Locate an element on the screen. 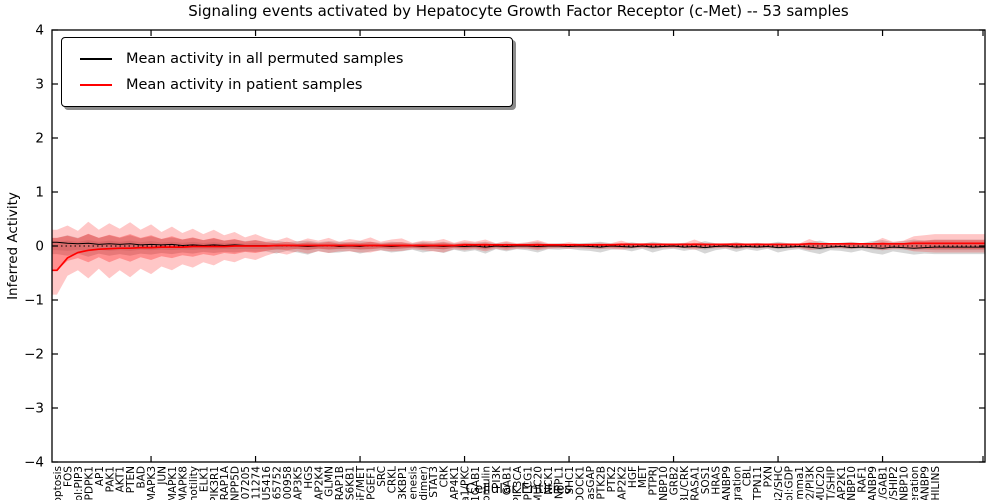  x-tick-label: STAT3 is located at coordinates (434, 482).